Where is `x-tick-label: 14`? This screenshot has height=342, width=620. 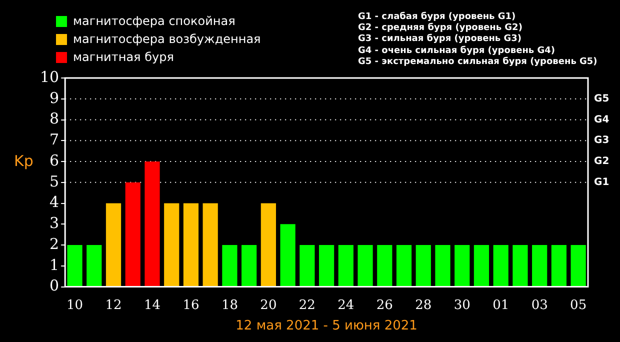
x-tick-label: 14 is located at coordinates (152, 305).